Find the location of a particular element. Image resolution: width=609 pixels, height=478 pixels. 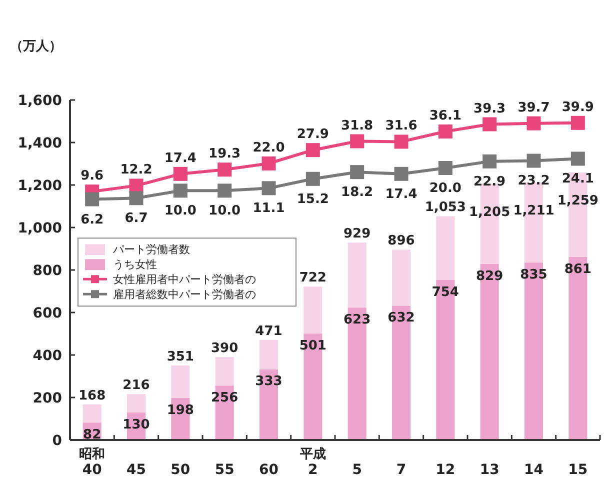

y-tick-label: 400 is located at coordinates (47, 356).